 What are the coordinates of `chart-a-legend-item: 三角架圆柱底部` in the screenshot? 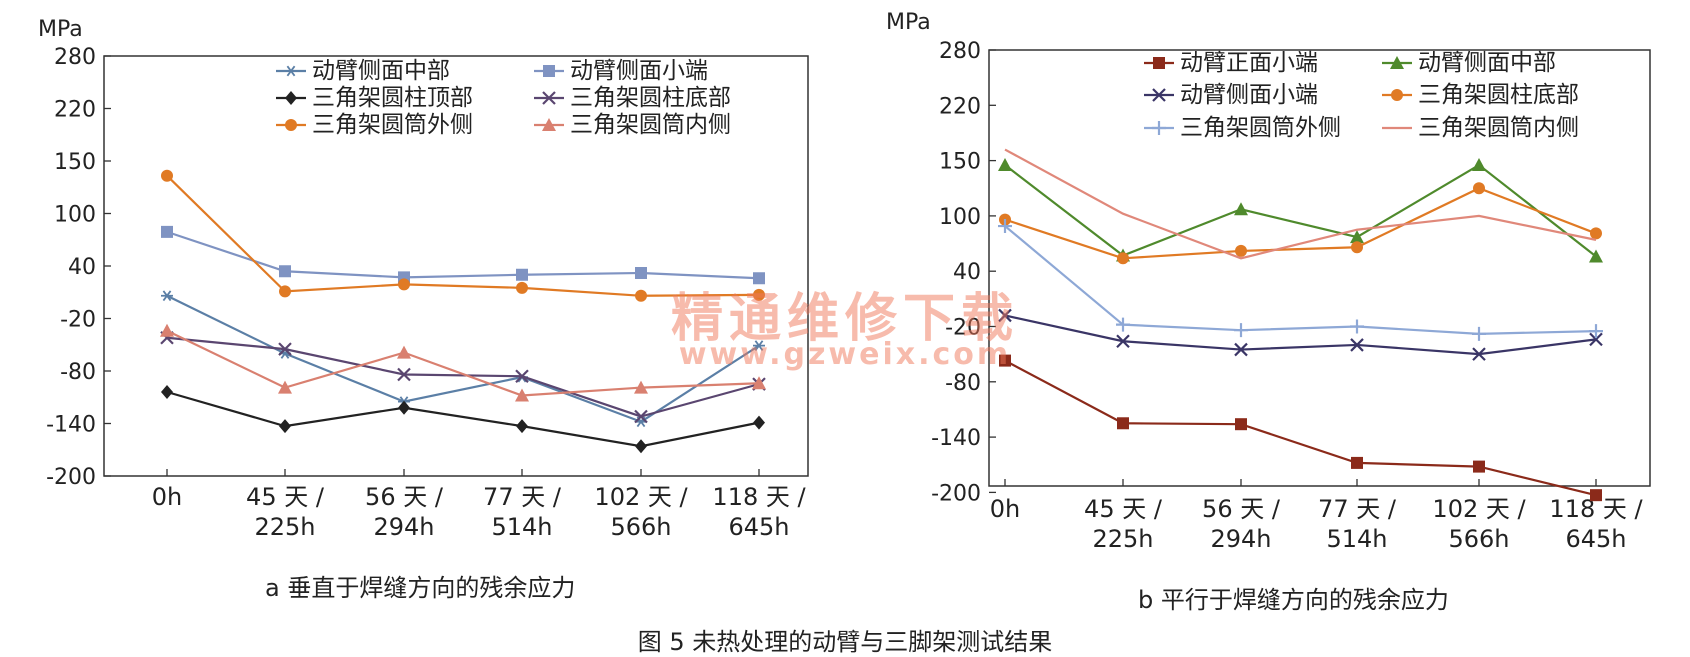 It's located at (632, 98).